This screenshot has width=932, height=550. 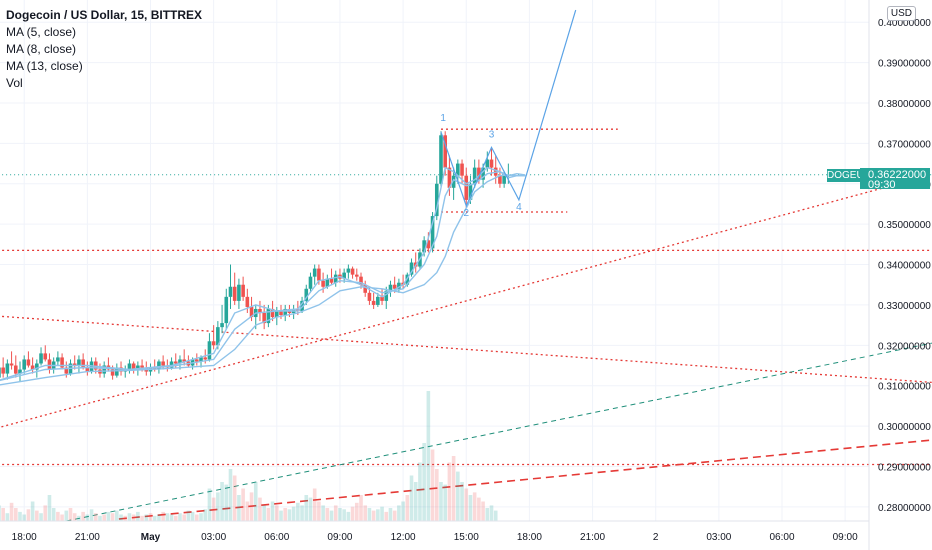 What do you see at coordinates (104, 15) in the screenshot?
I see `symbol-title: Dogecoin / US Dollar, 15, BITTREX` at bounding box center [104, 15].